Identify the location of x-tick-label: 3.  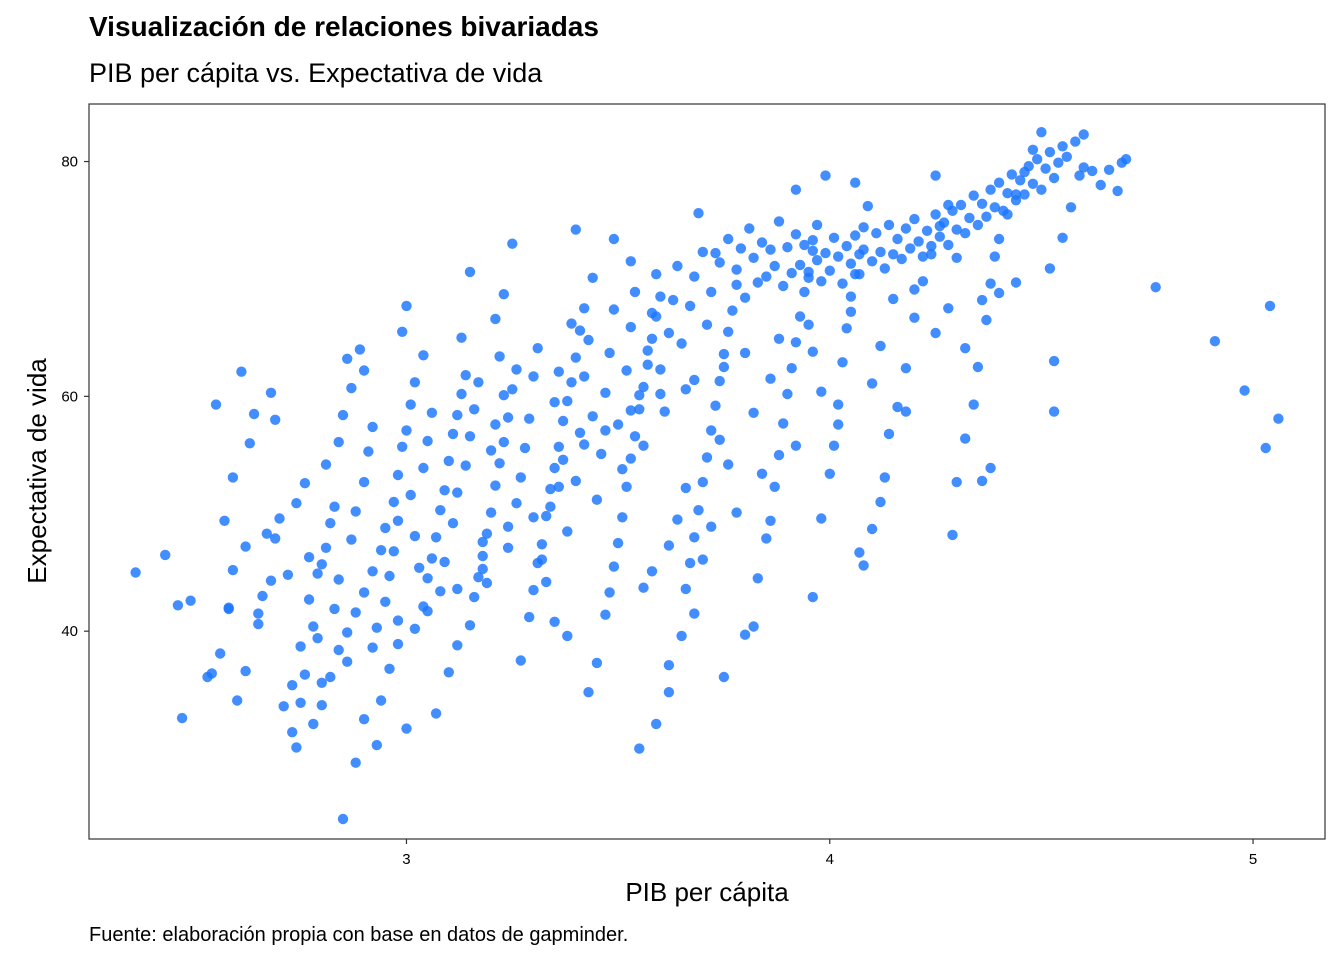
(406, 859).